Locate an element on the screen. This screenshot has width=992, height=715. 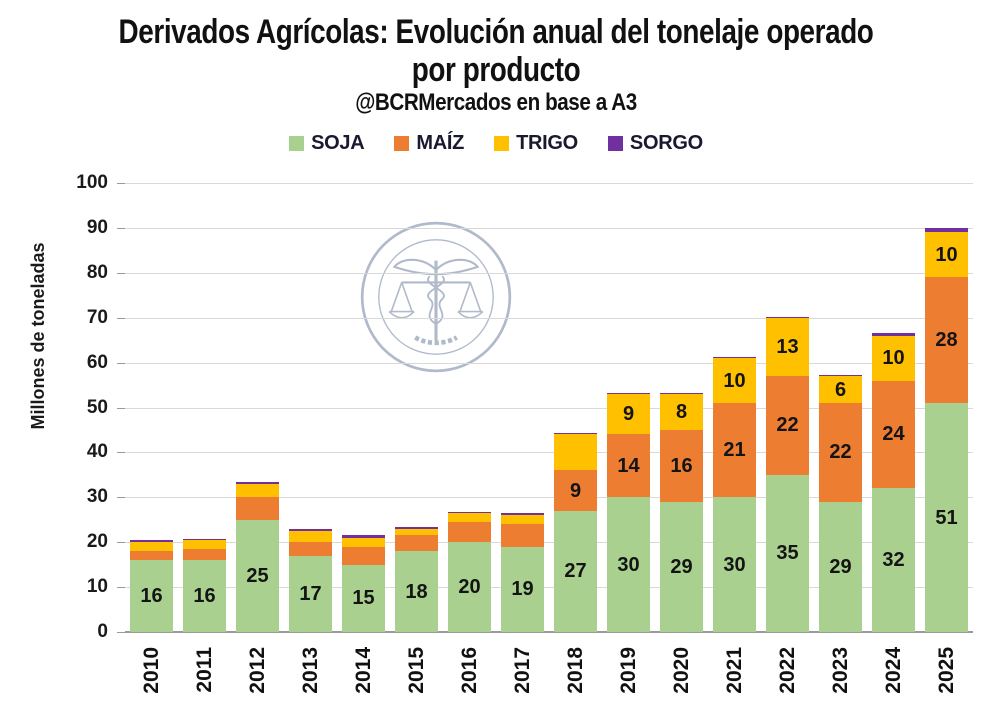
bar-label-2024-soja: 32 is located at coordinates (893, 560).